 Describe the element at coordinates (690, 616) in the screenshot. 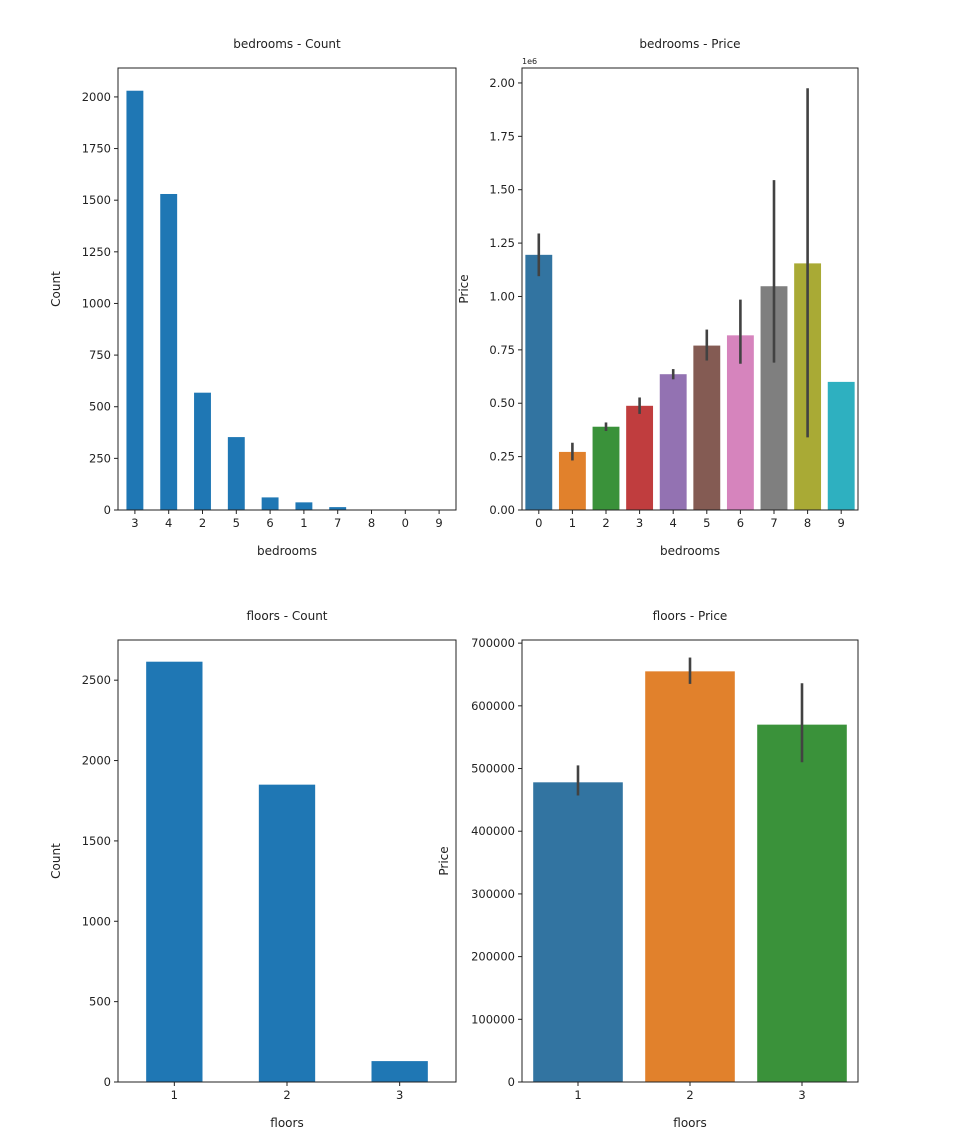

I see `chart-title: floors - Price` at that location.